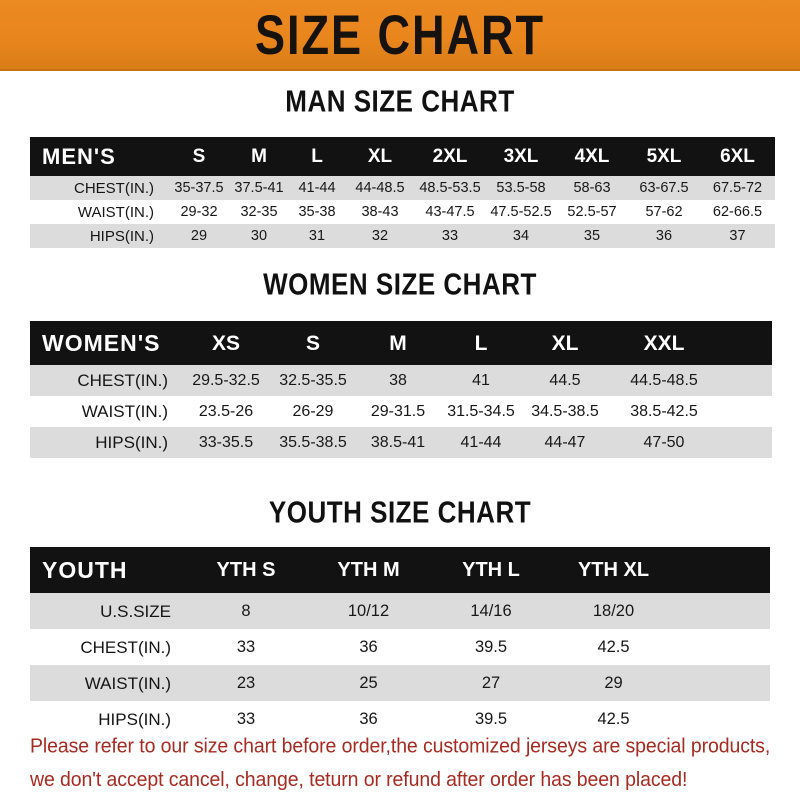 This screenshot has width=800, height=800. Describe the element at coordinates (664, 380) in the screenshot. I see `table-cell: 44.5-48.5` at that location.